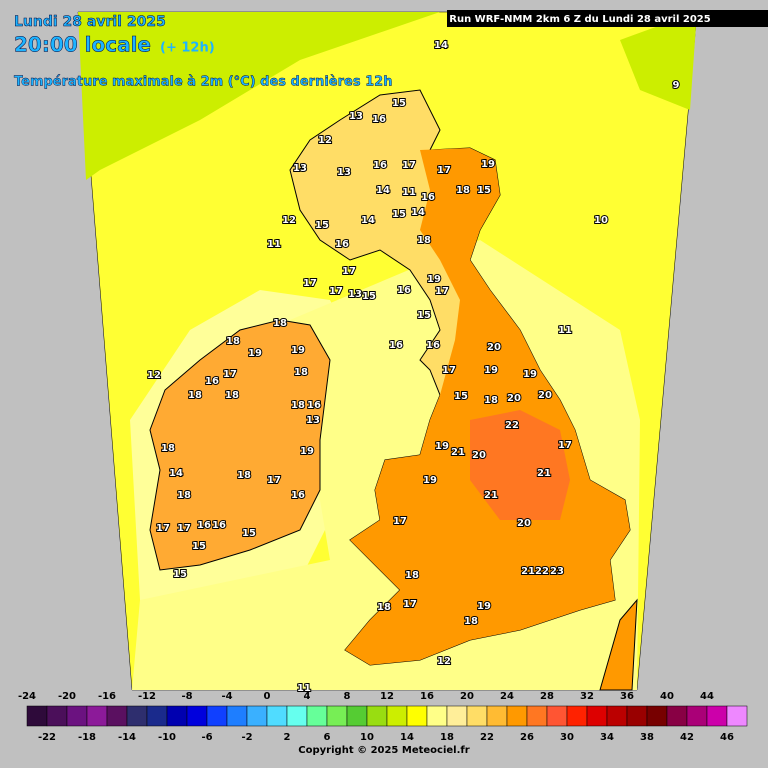 This screenshot has height=768, width=768. Describe the element at coordinates (307, 696) in the screenshot. I see `legend-label: 4` at that location.